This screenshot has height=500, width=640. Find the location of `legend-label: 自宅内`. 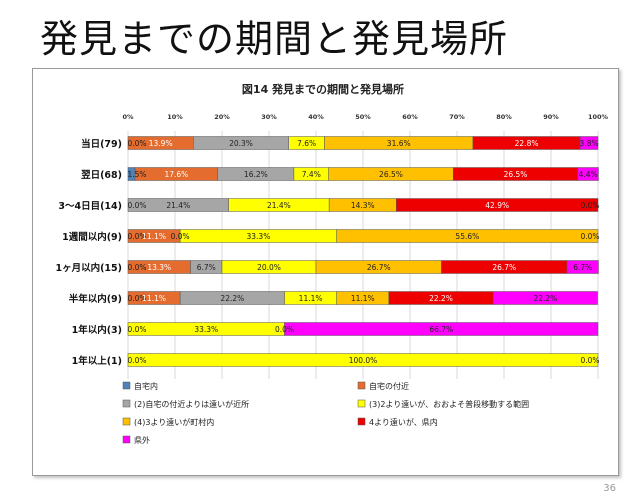

legend-label: 自宅内 is located at coordinates (146, 386).